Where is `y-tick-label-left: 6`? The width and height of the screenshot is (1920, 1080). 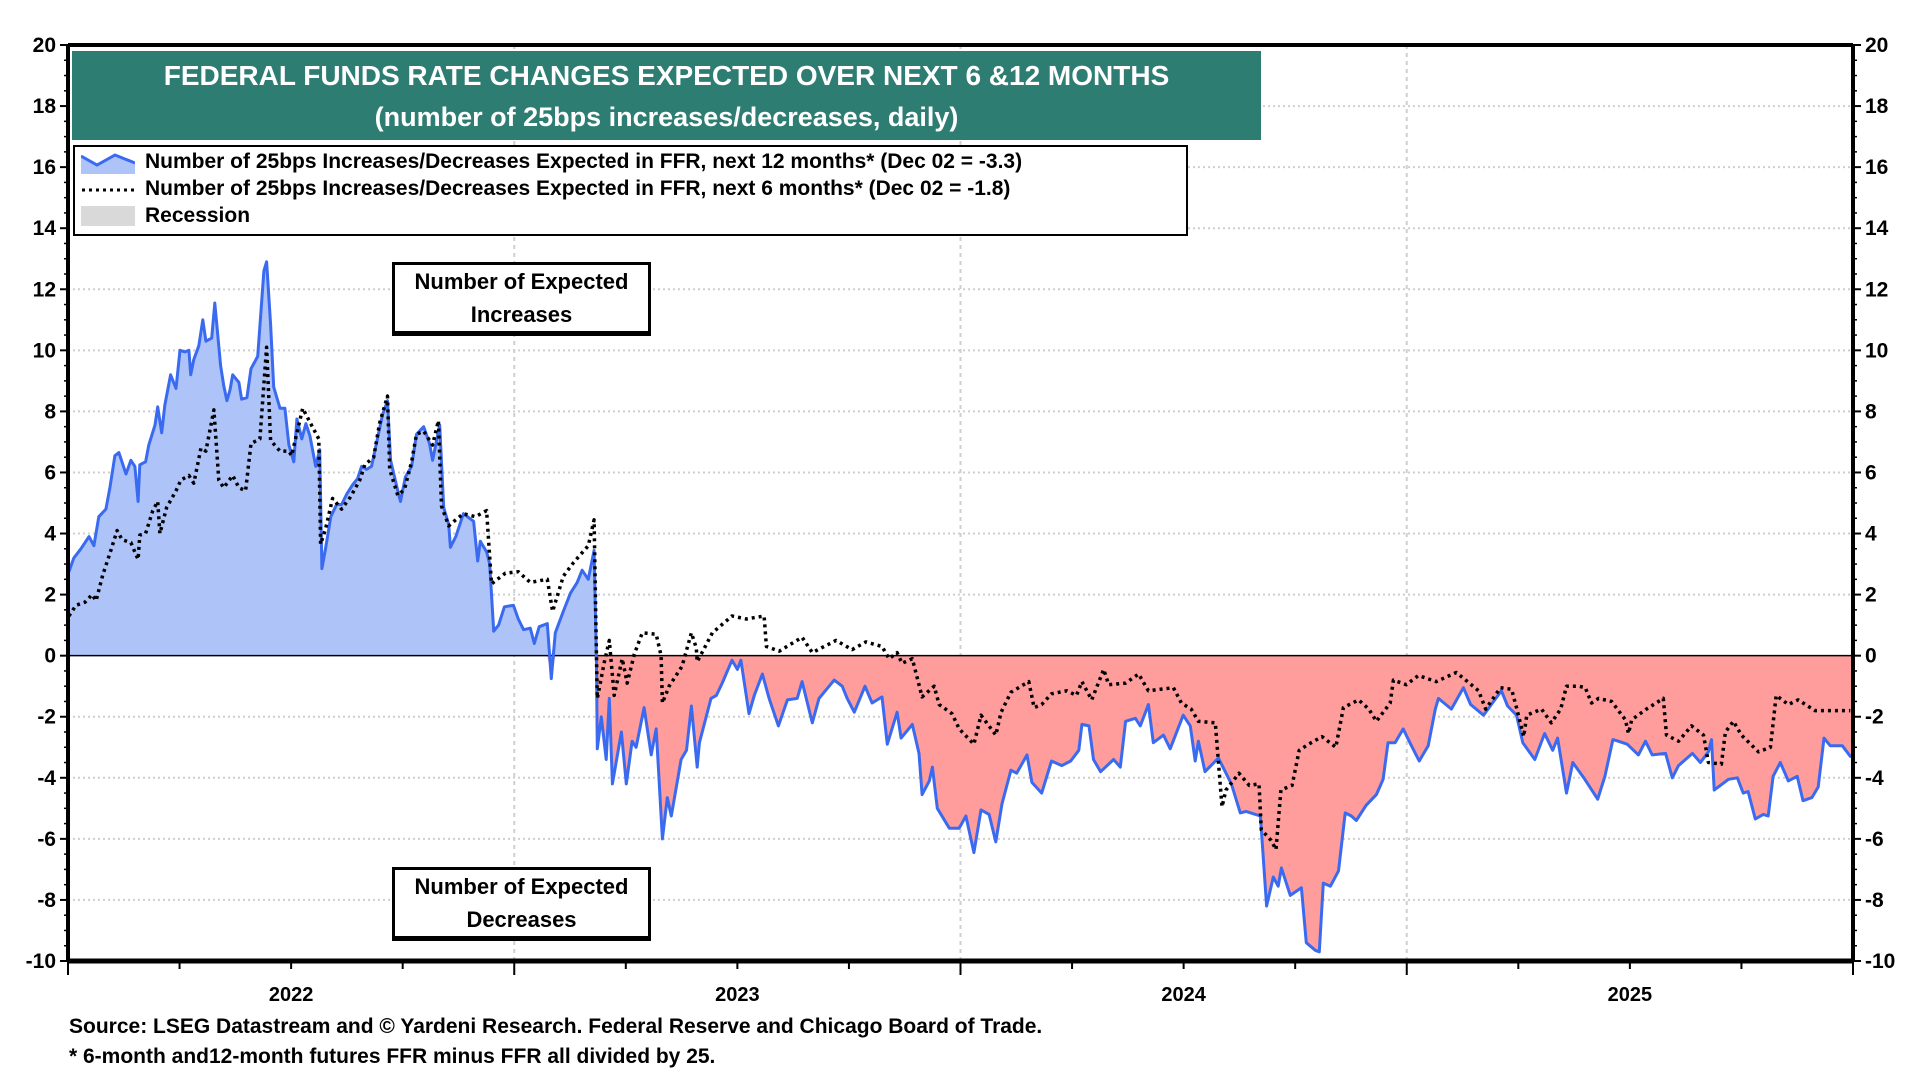 y-tick-label-left: 6 is located at coordinates (50, 472).